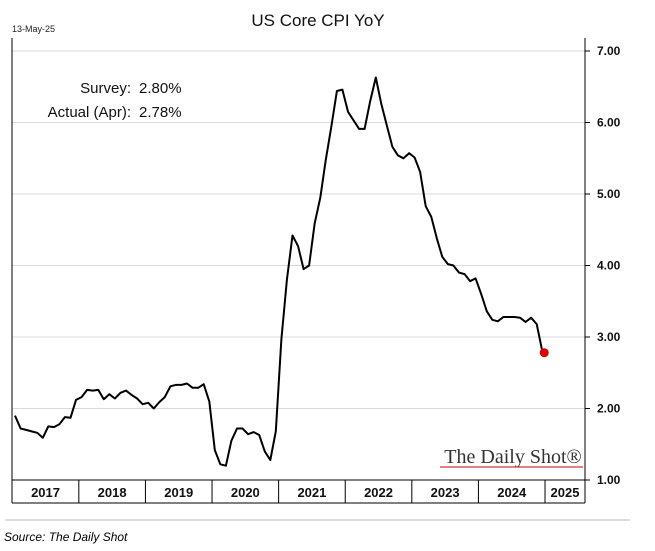  What do you see at coordinates (160, 112) in the screenshot?
I see `annotation-value: 2.78%` at bounding box center [160, 112].